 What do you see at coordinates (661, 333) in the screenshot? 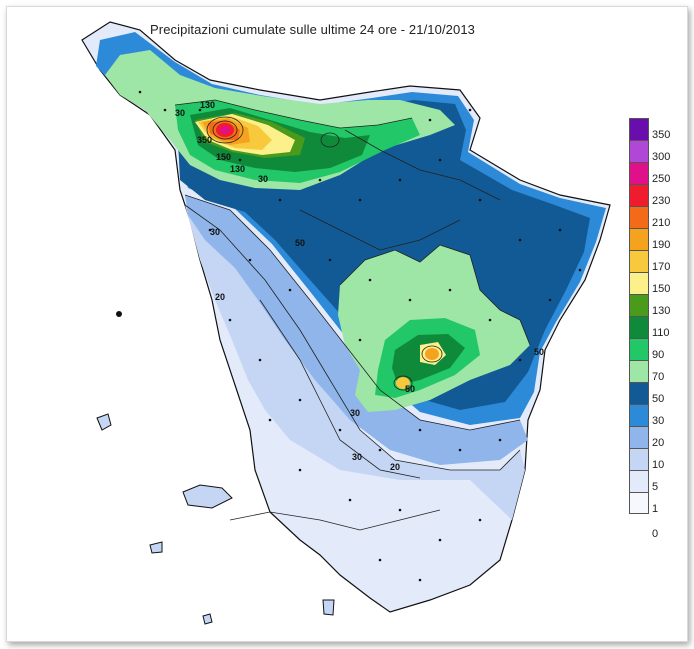
I see `legend-label: 110` at bounding box center [661, 333].